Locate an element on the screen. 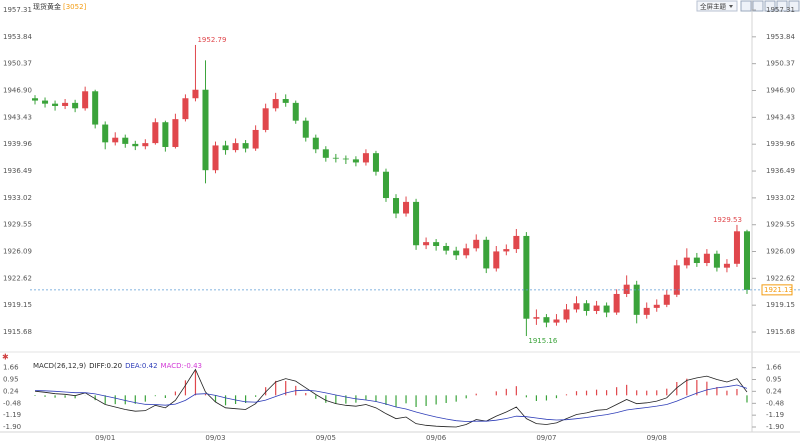 This screenshot has height=443, width=800. toolbar-button is located at coordinates (717, 6).